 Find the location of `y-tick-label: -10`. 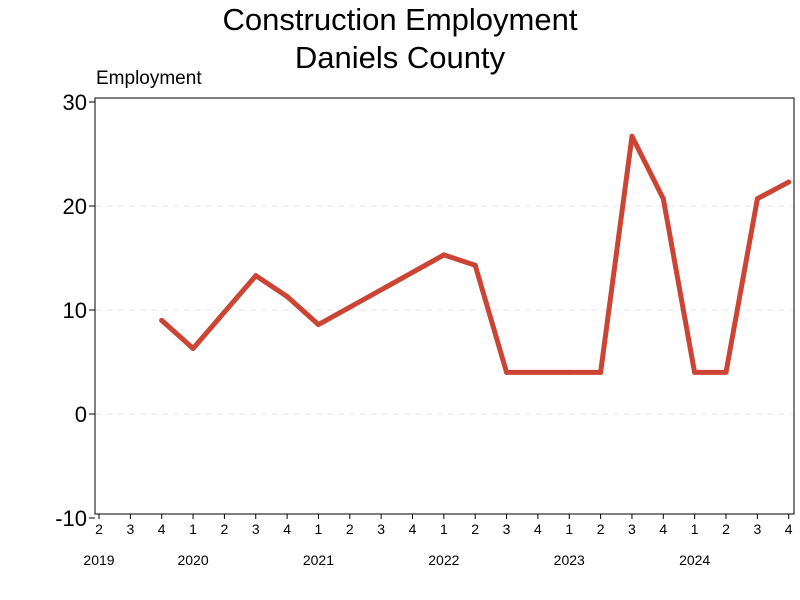

y-tick-label: -10 is located at coordinates (71, 518).